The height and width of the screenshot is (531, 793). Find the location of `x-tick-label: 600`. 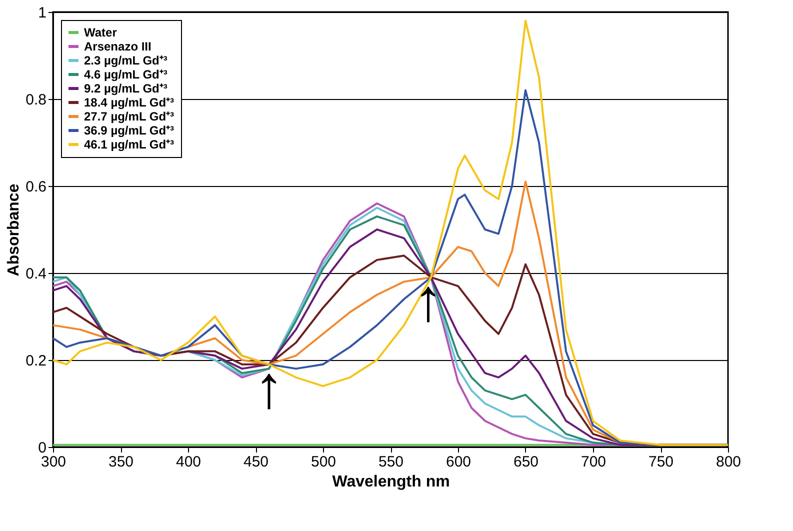

x-tick-label: 600 is located at coordinates (459, 462).